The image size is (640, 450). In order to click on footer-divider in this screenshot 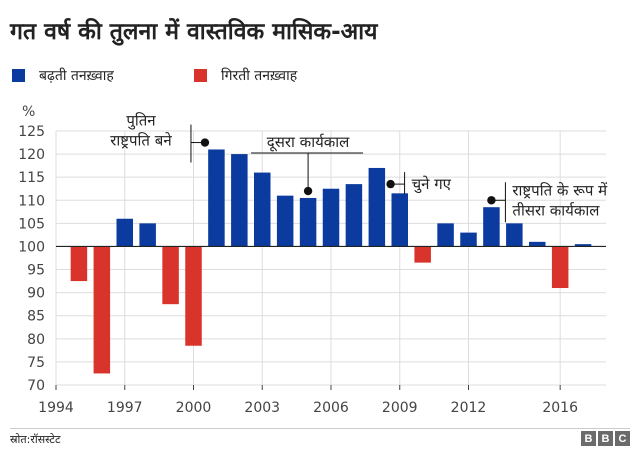, I will do `click(320, 428)`.